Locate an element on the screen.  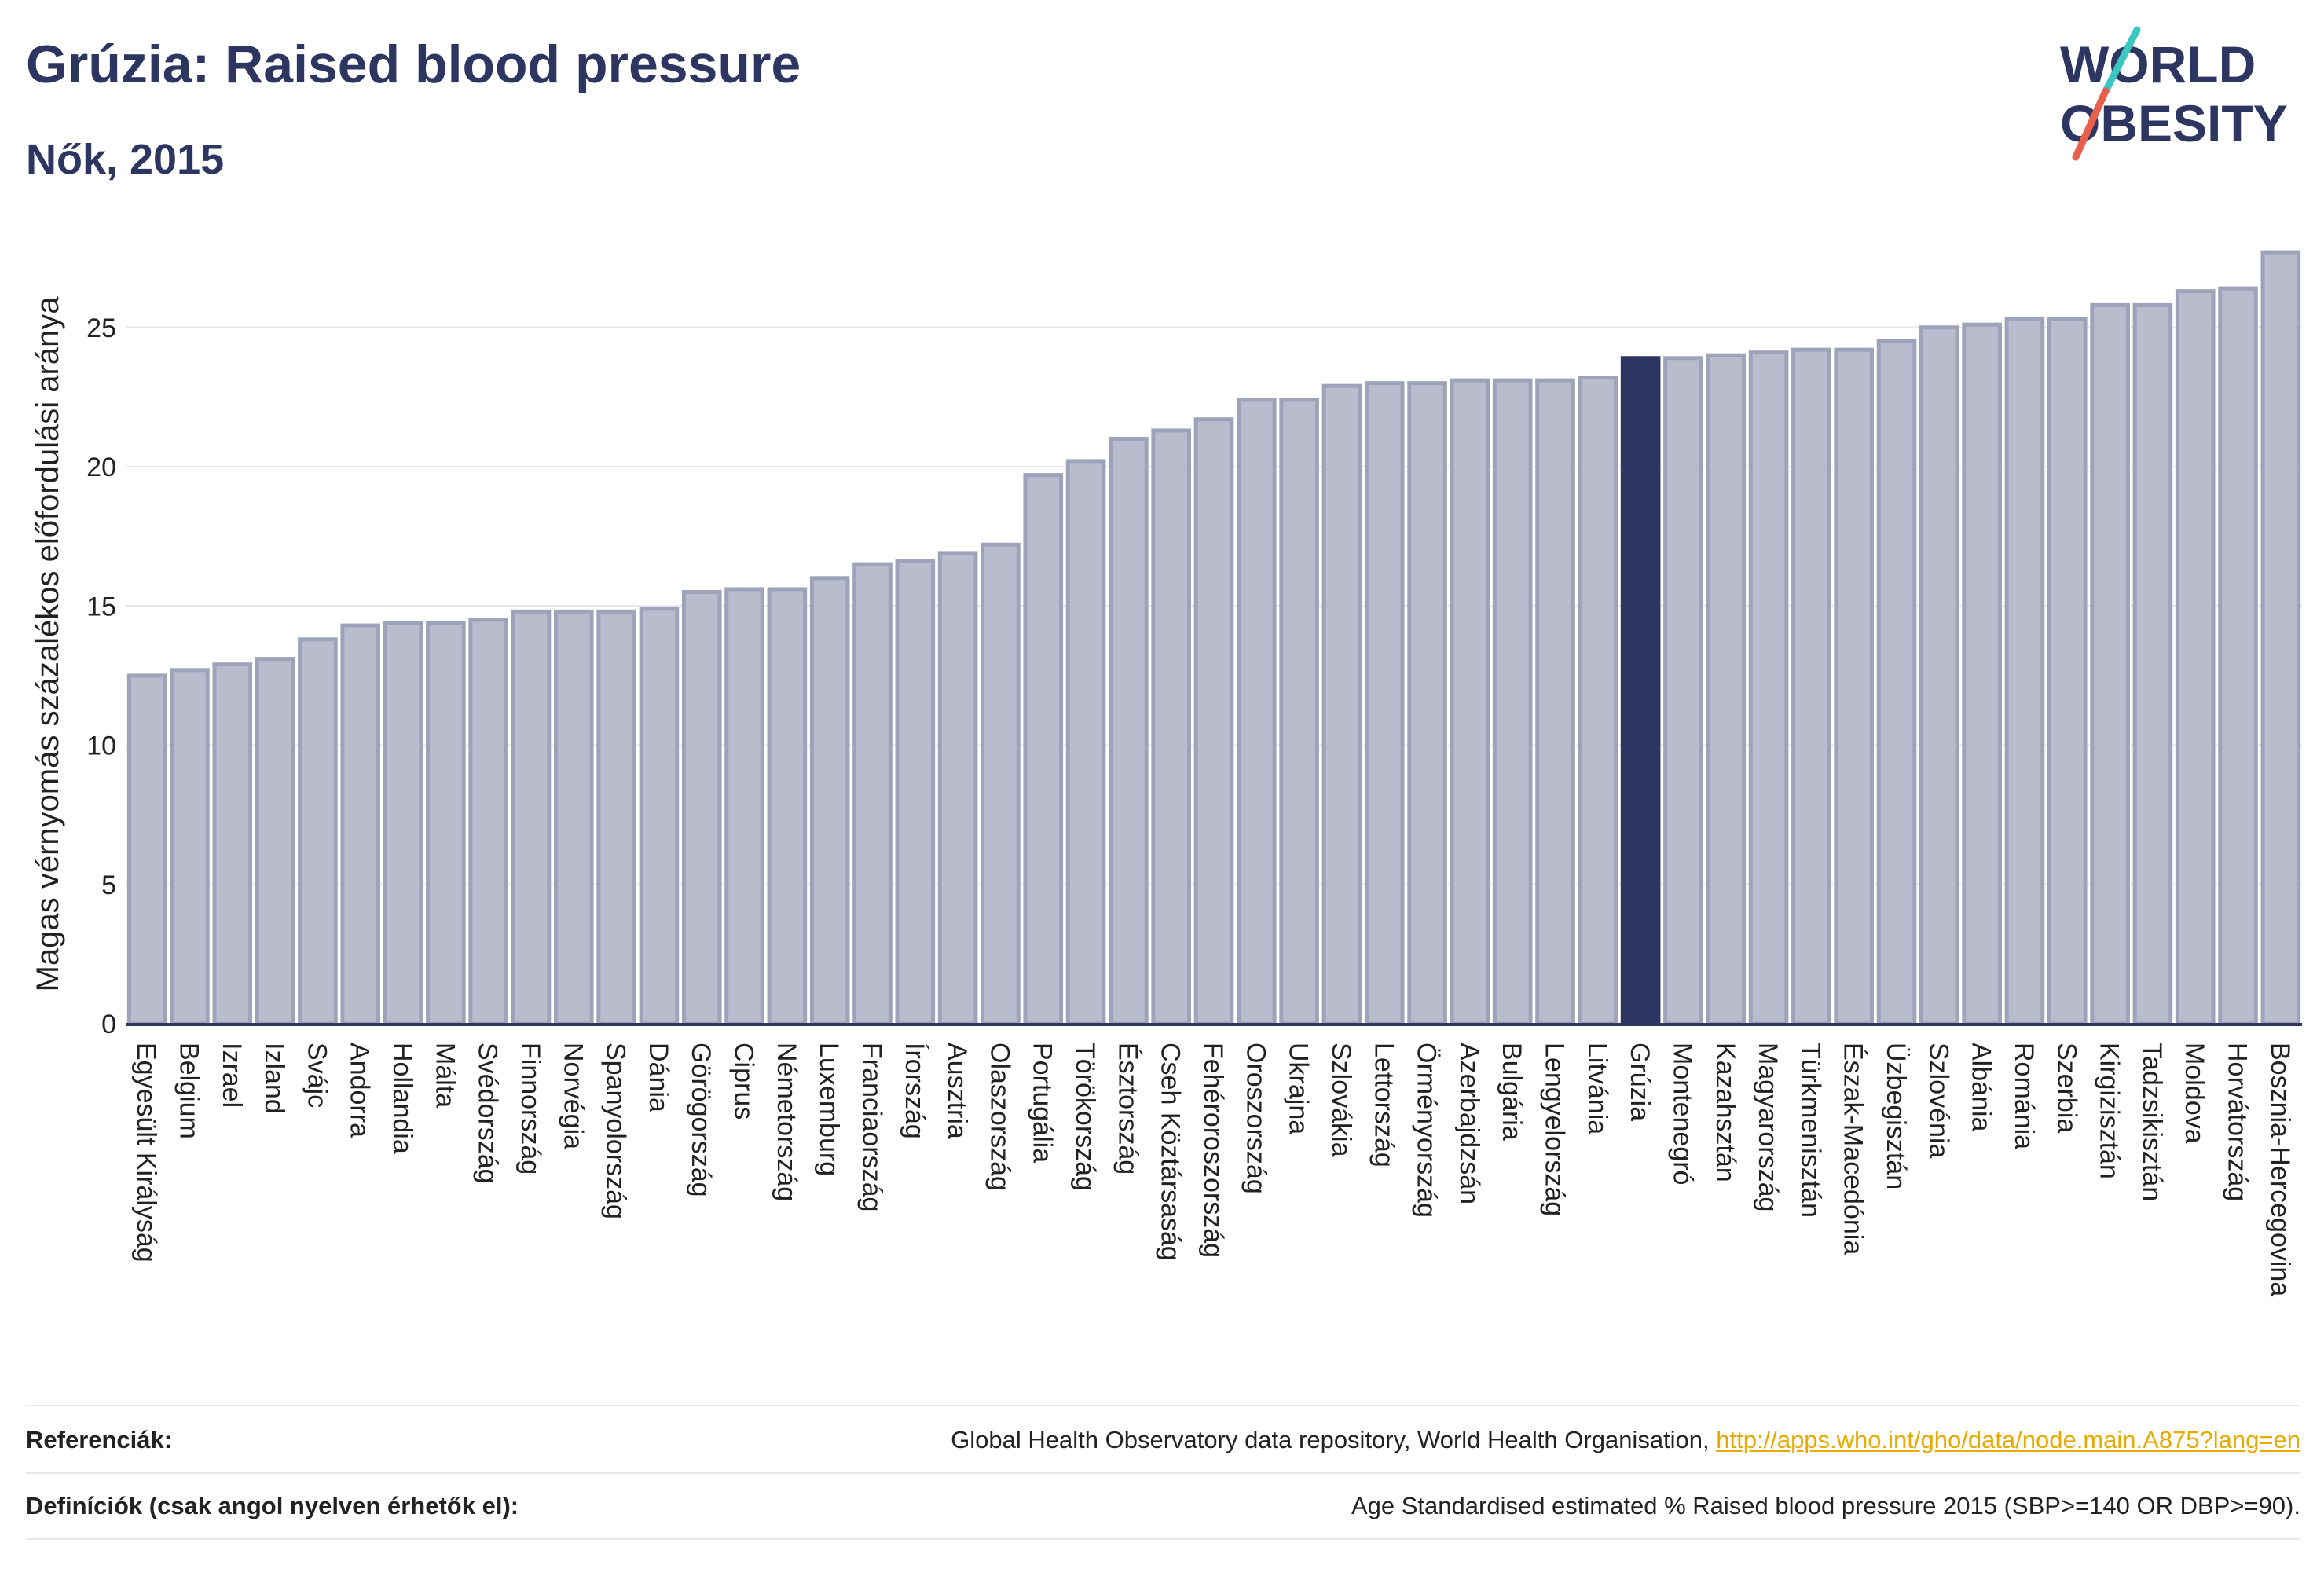
bar-lengyelország is located at coordinates (1555, 702).